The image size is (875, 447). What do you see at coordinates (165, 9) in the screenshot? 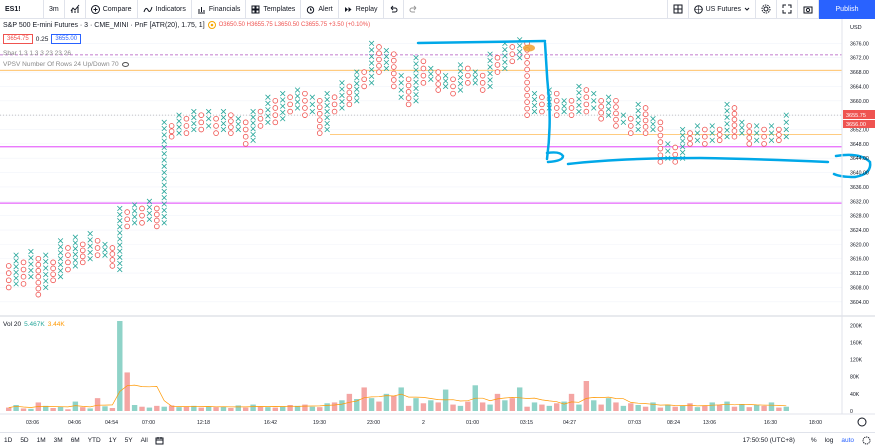
I see `indicators-button: Indicators` at bounding box center [165, 9].